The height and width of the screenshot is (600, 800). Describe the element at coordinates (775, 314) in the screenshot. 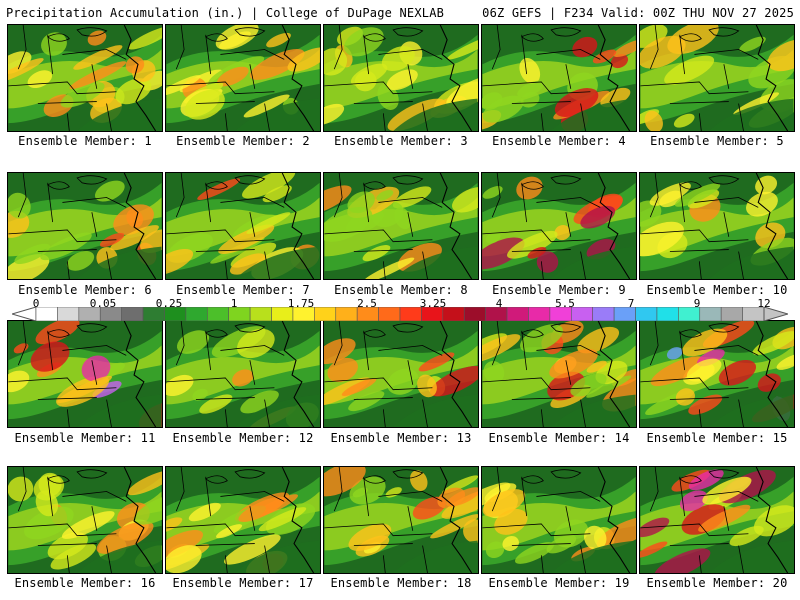

I see `colorbar-right-arrow` at that location.